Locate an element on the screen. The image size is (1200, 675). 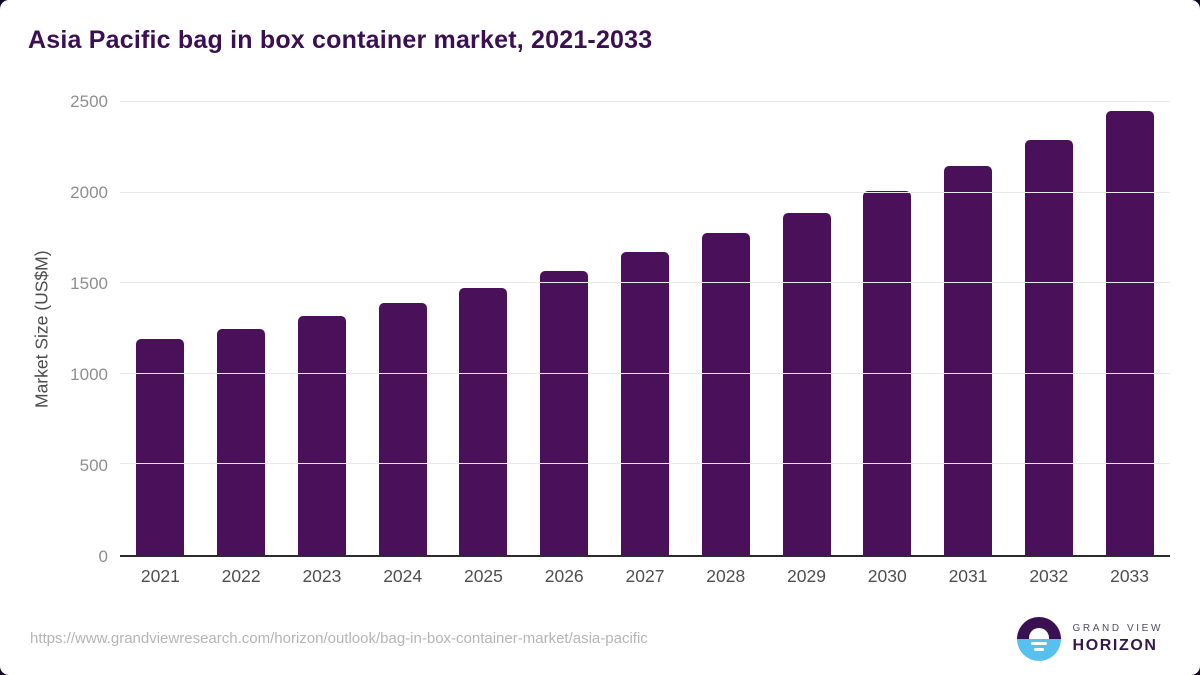
grand-view-horizon-logo: GRAND VIEW HORIZON is located at coordinates (1089, 639).